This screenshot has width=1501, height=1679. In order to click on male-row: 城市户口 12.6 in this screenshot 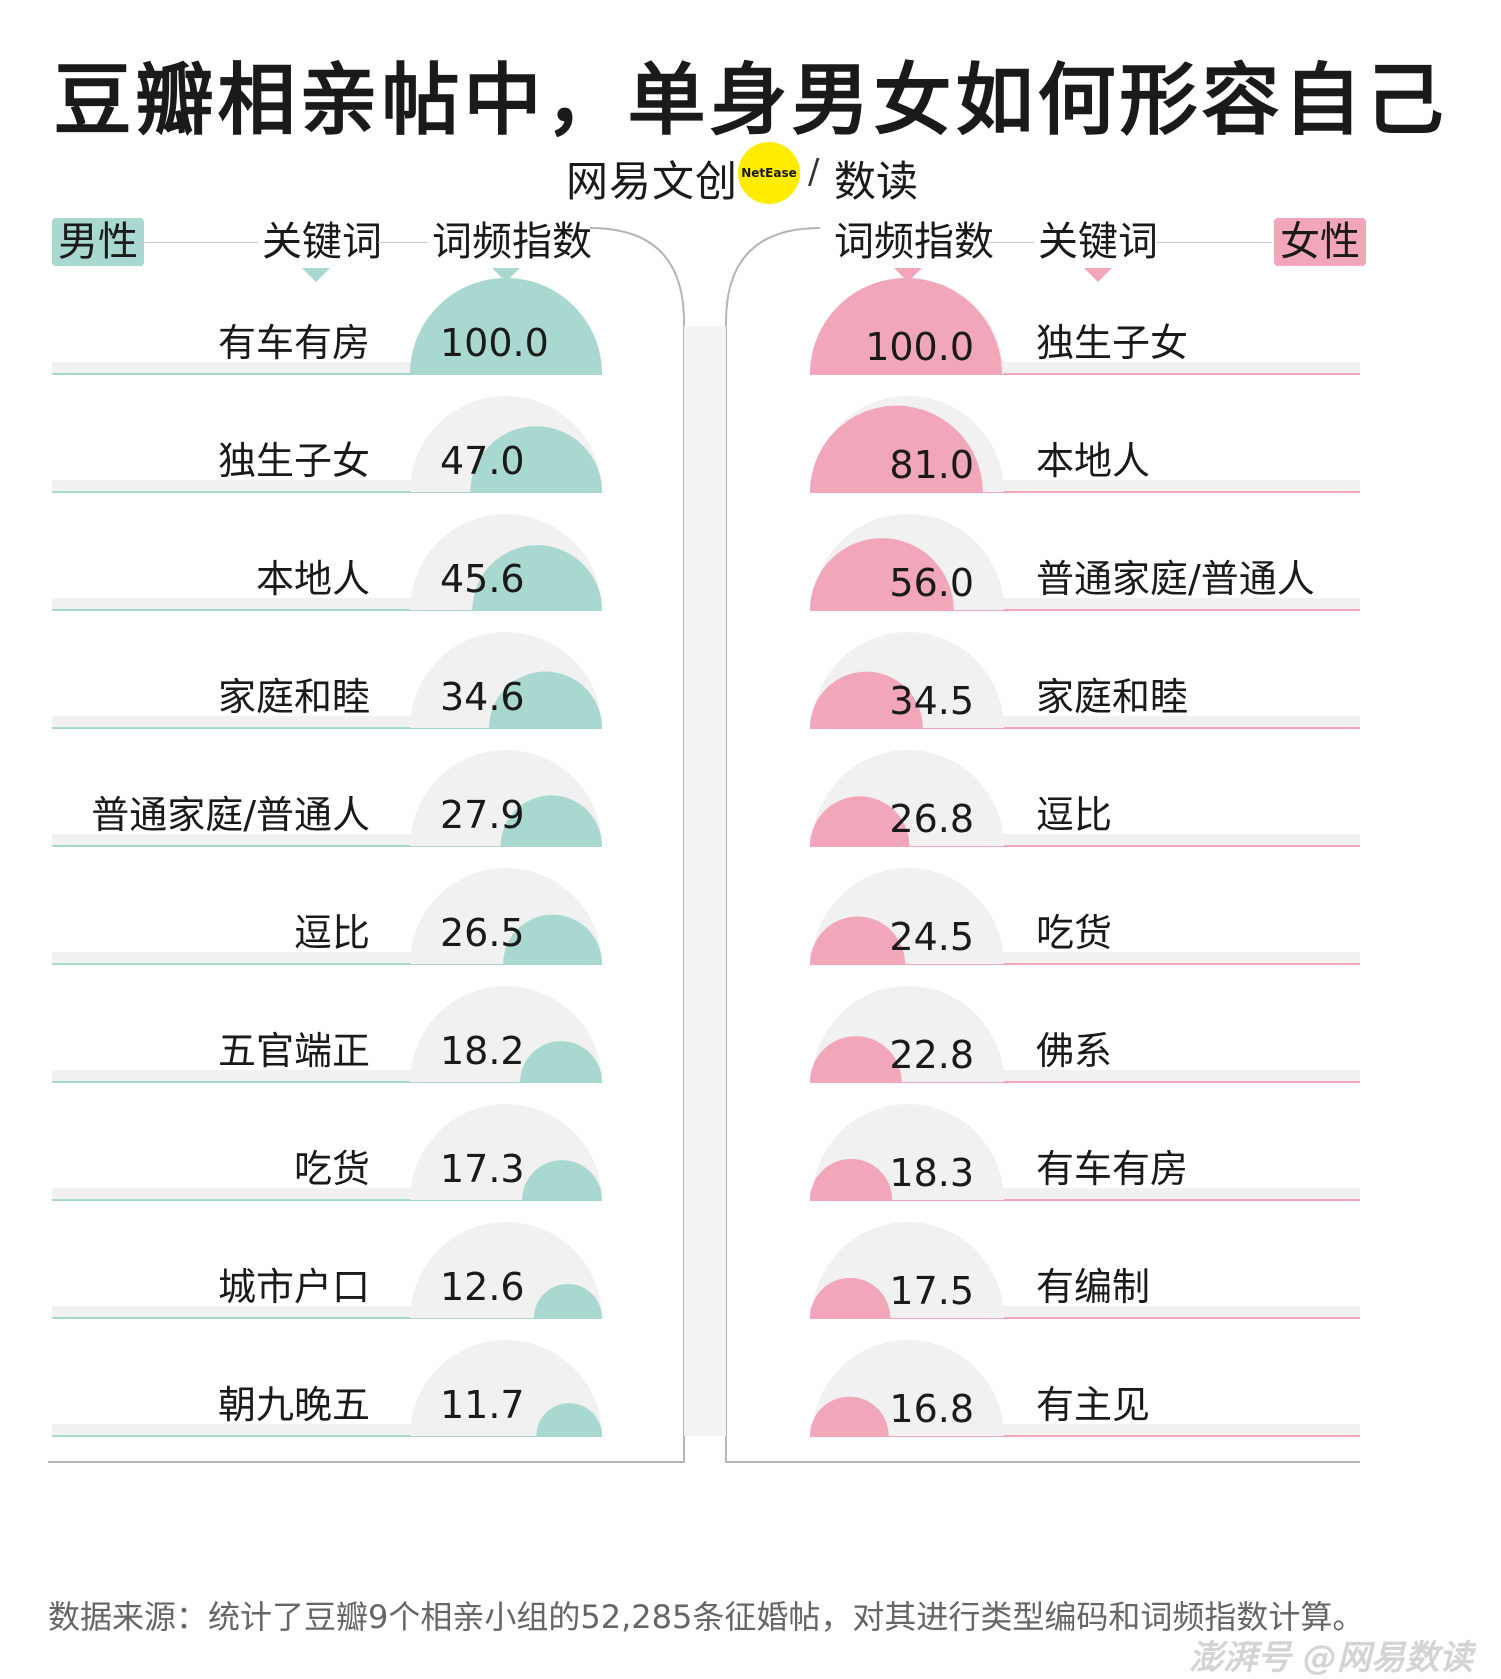, I will do `click(327, 1270)`.